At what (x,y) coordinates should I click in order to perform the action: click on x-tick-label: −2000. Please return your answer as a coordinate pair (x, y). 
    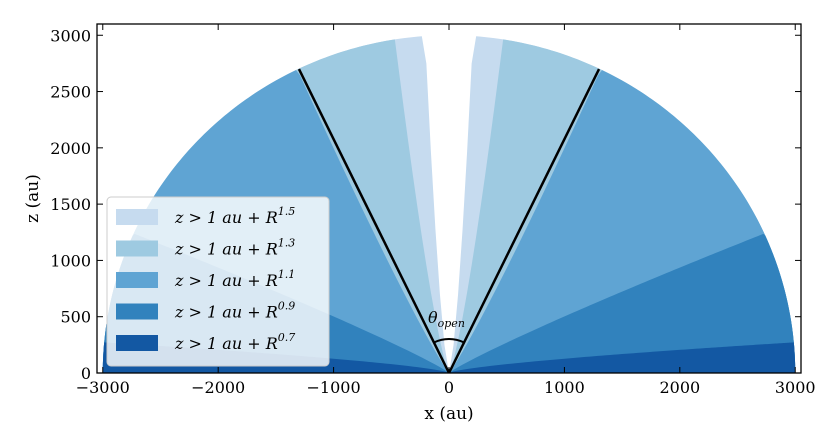
    Looking at the image, I should click on (218, 387).